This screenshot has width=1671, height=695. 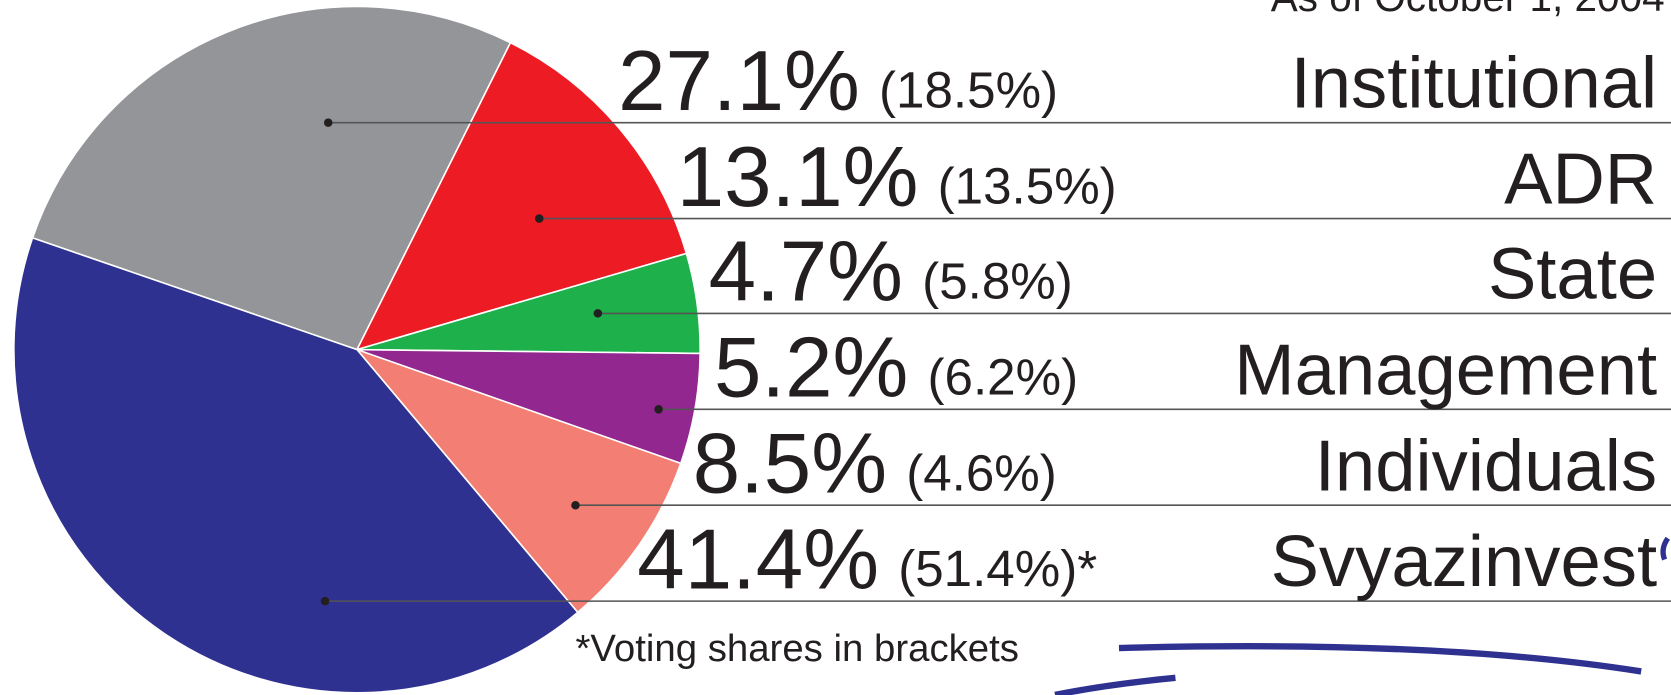 What do you see at coordinates (1474, 83) in the screenshot?
I see `category-label: Institutional` at bounding box center [1474, 83].